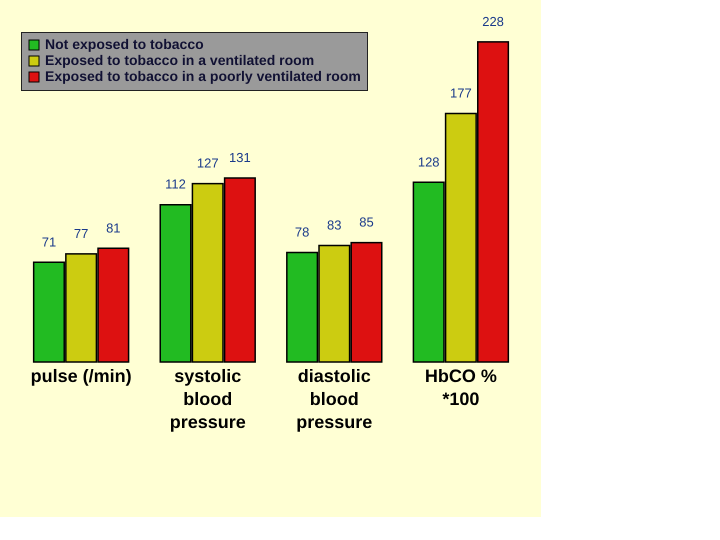 Image resolution: width=720 pixels, height=540 pixels. What do you see at coordinates (203, 76) in the screenshot?
I see `legend-label: Exposed to tobacco in a poorly ventilated room` at bounding box center [203, 76].